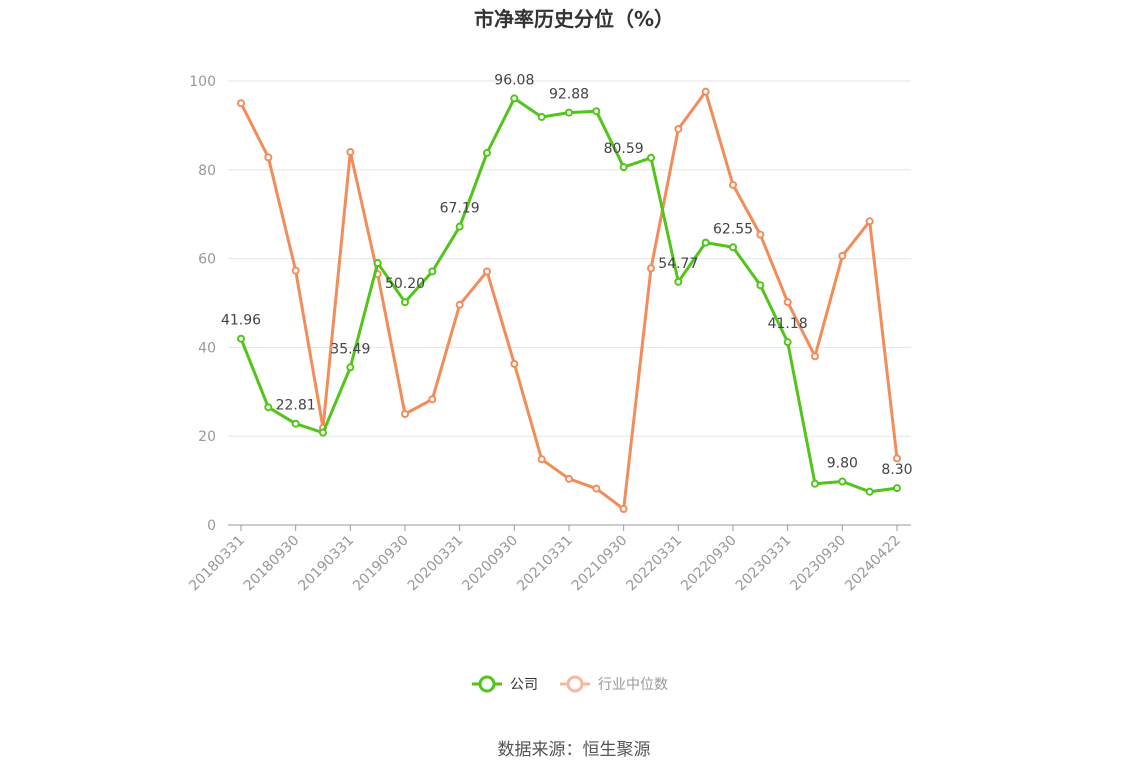 Image resolution: width=1148 pixels, height=776 pixels. What do you see at coordinates (202, 304) in the screenshot?
I see `y-axis: 0 20 40 60 80 100` at bounding box center [202, 304].